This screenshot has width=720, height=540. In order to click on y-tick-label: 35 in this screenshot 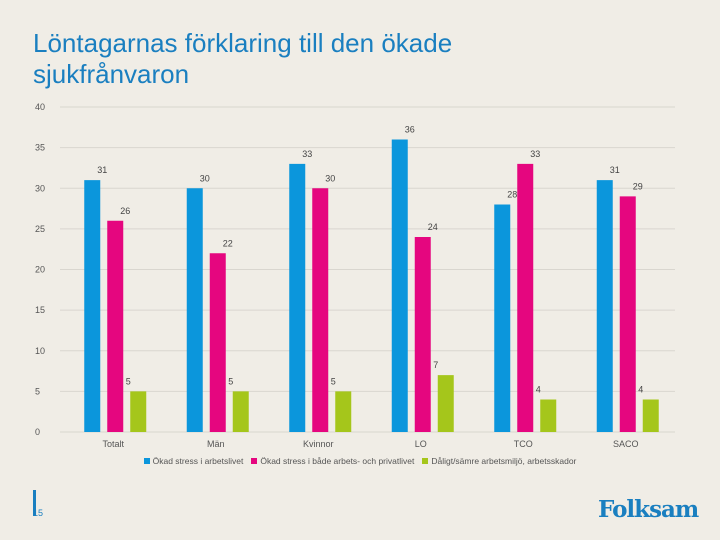, I will do `click(40, 148)`.